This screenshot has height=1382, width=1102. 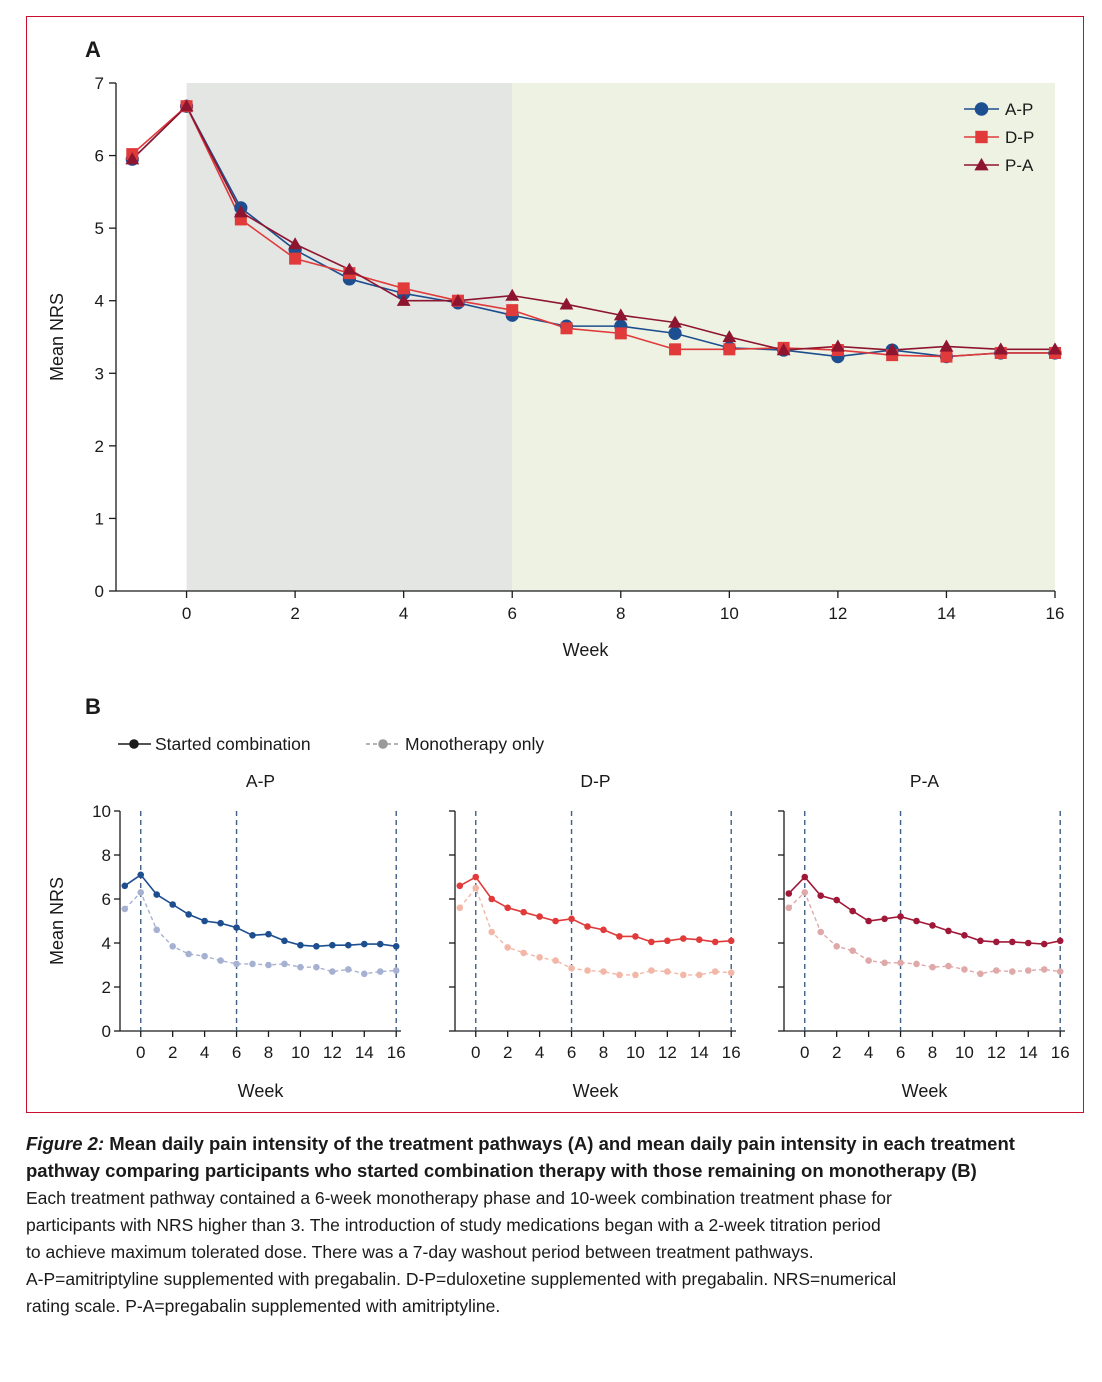 I want to click on panel-b-a-p-x-tick-label: 8, so click(x=268, y=1052).